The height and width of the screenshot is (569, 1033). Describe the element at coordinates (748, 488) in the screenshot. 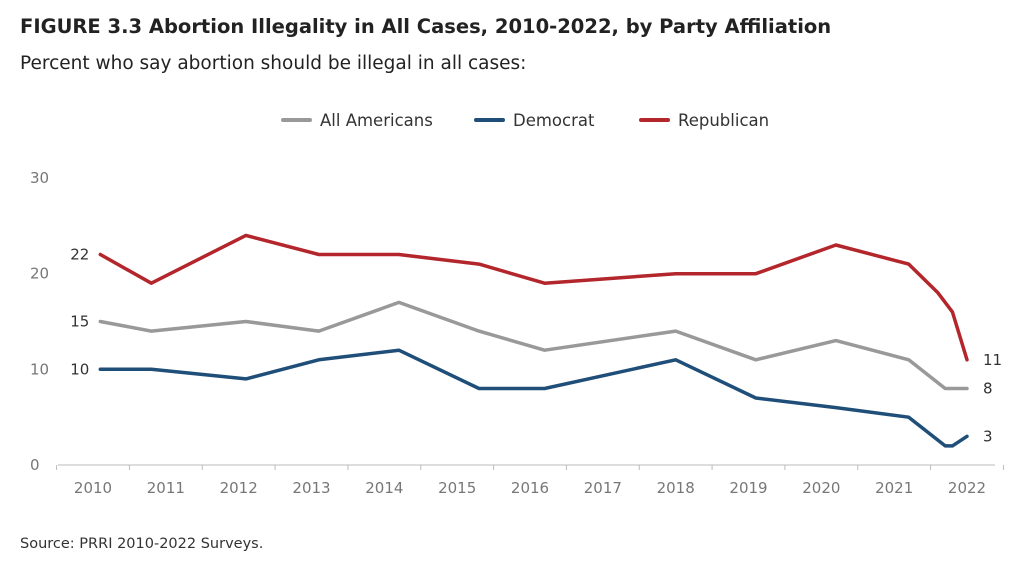

I see `x-tick-label: 2019` at that location.